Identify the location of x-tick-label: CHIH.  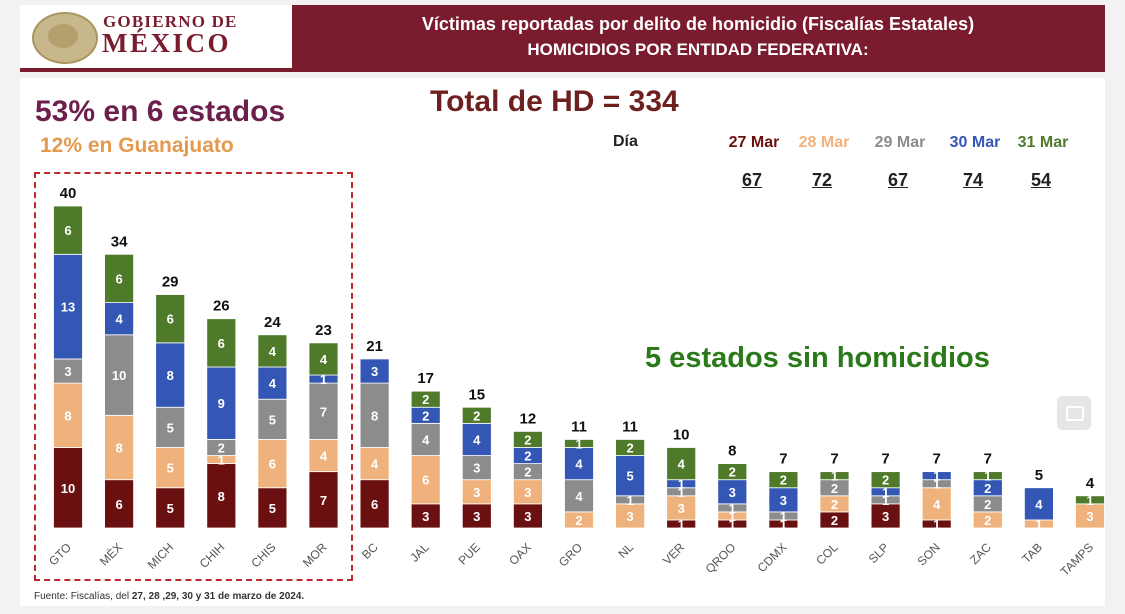
(212, 555).